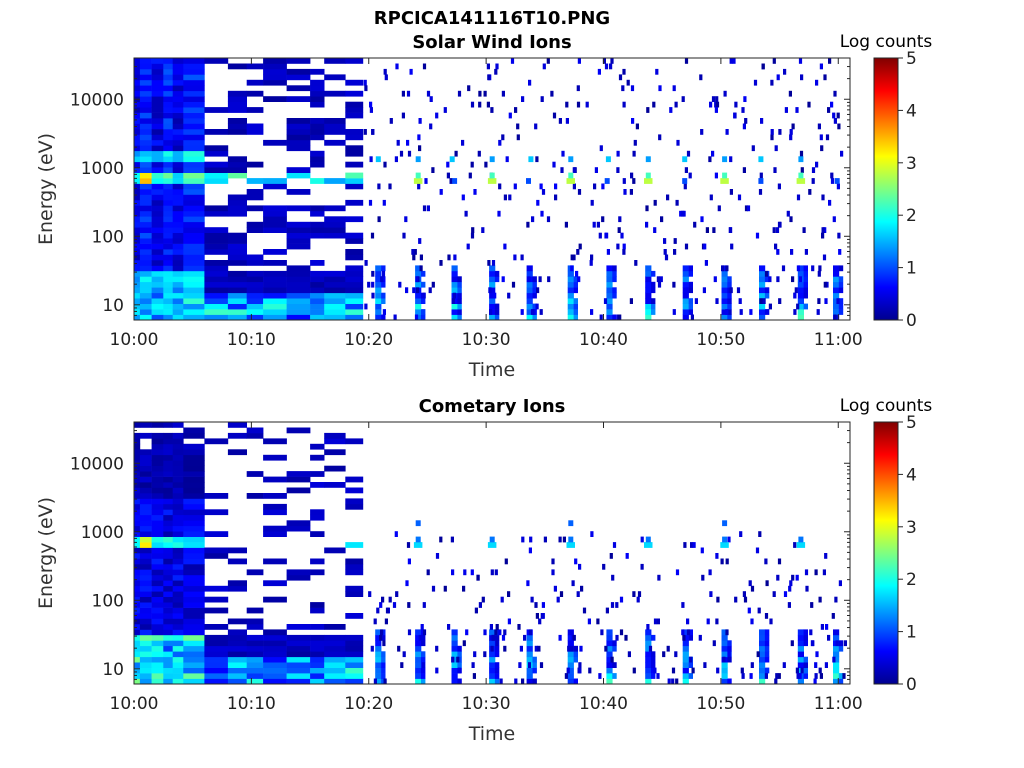  I want to click on y-tick-label: 1000, so click(102, 533).